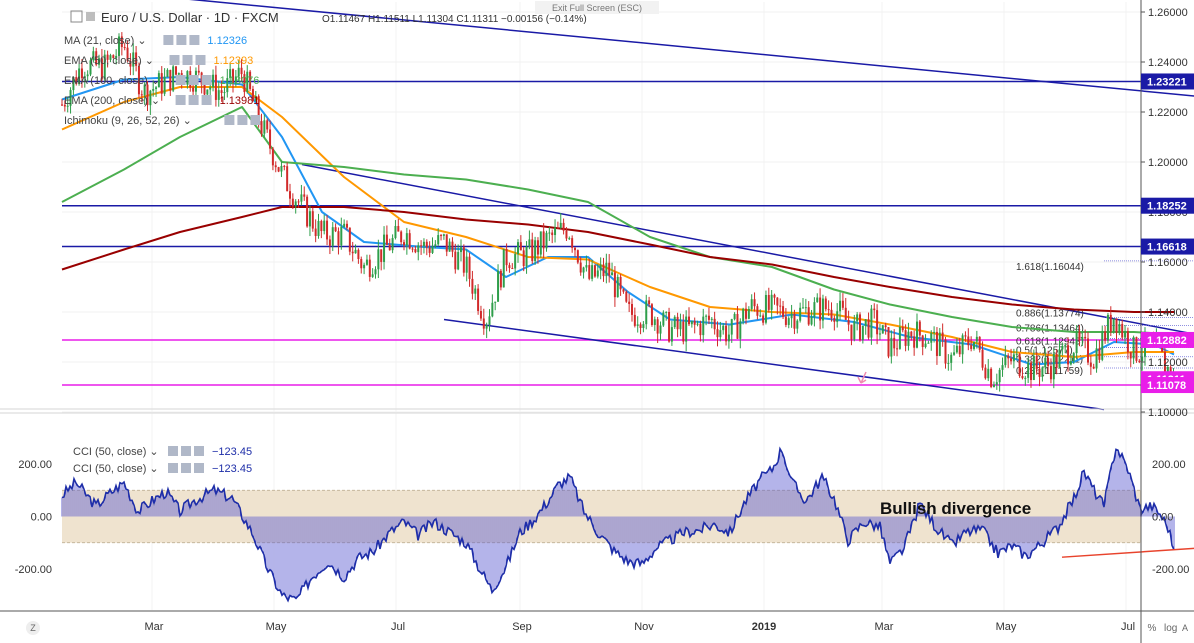 Image resolution: width=1194 pixels, height=643 pixels. What do you see at coordinates (862, 377) in the screenshot?
I see `drawing-arrow` at bounding box center [862, 377].